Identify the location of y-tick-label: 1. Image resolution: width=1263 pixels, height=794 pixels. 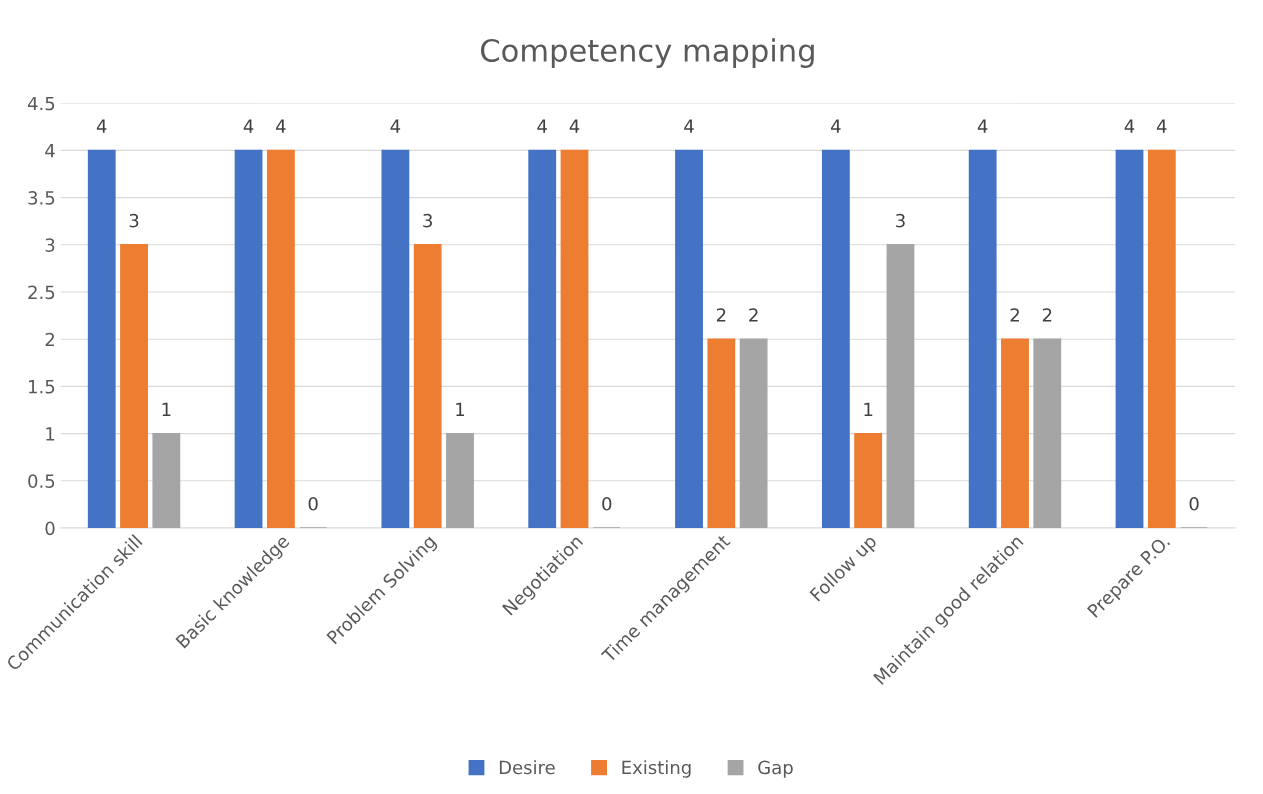
(50, 434).